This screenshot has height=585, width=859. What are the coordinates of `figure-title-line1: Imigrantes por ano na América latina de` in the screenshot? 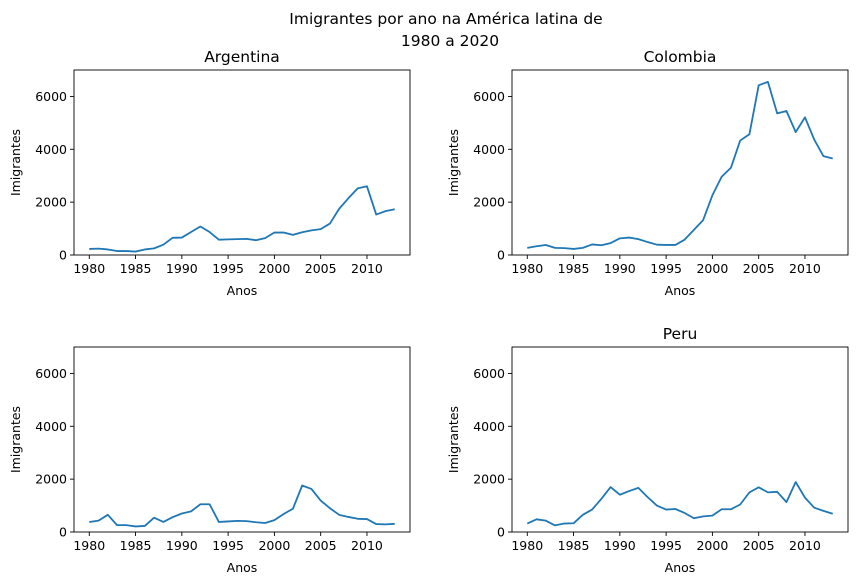 It's located at (445, 19).